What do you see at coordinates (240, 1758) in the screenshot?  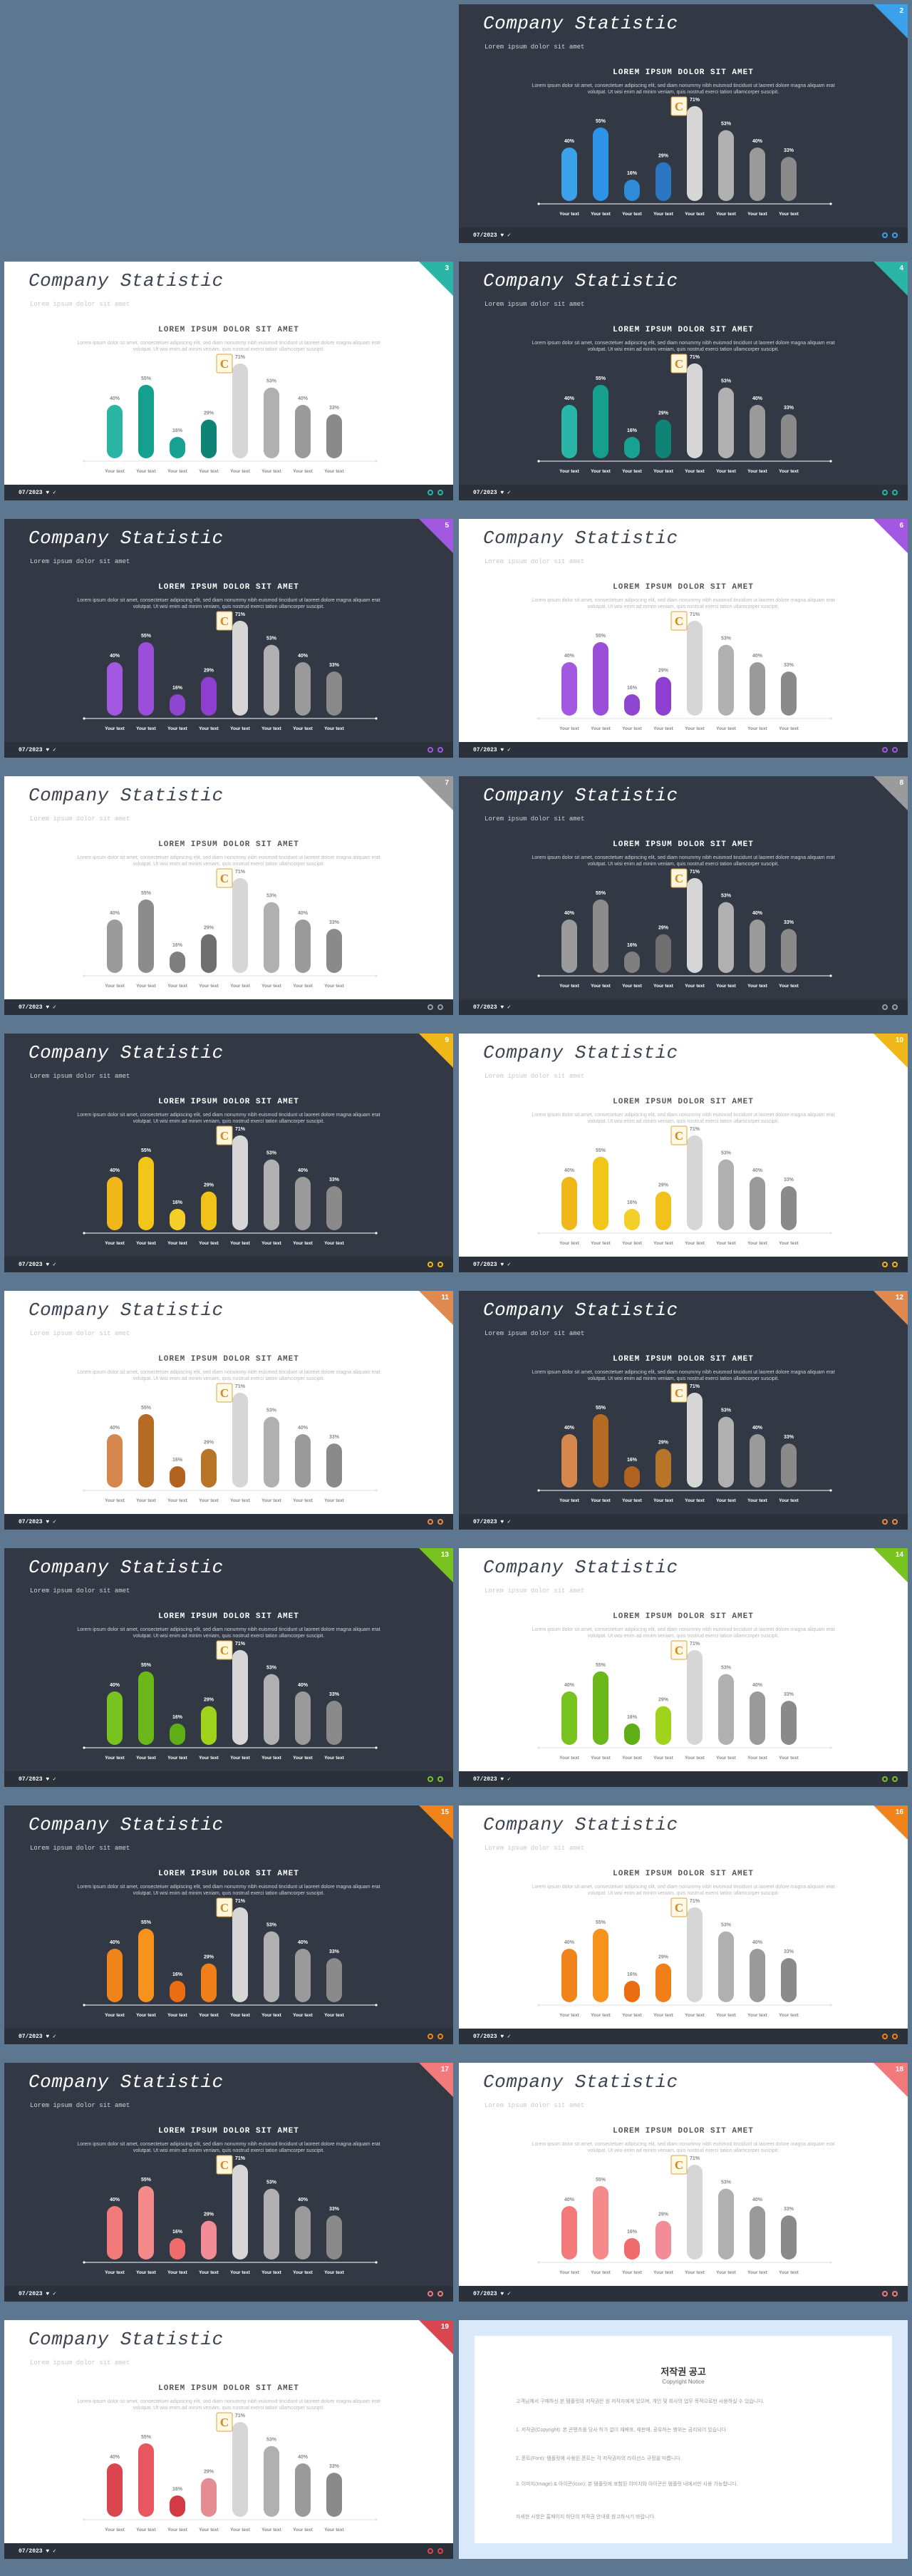 I see `tick-label-5: Your text` at bounding box center [240, 1758].